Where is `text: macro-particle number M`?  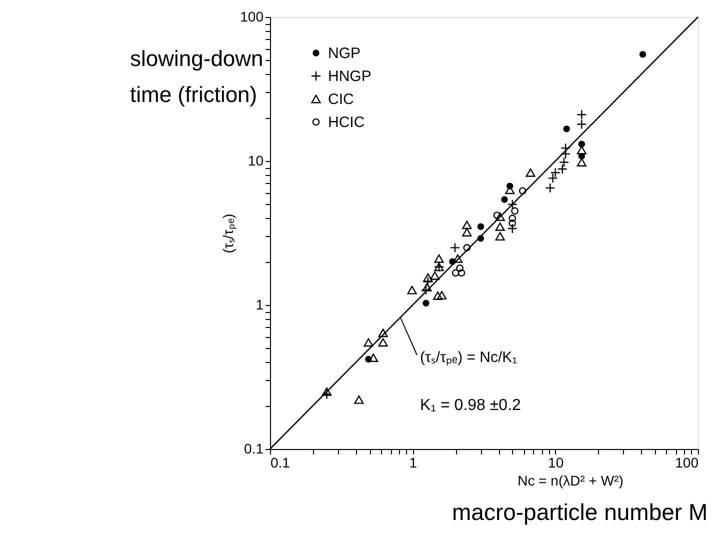
text: macro-particle number M is located at coordinates (580, 512).